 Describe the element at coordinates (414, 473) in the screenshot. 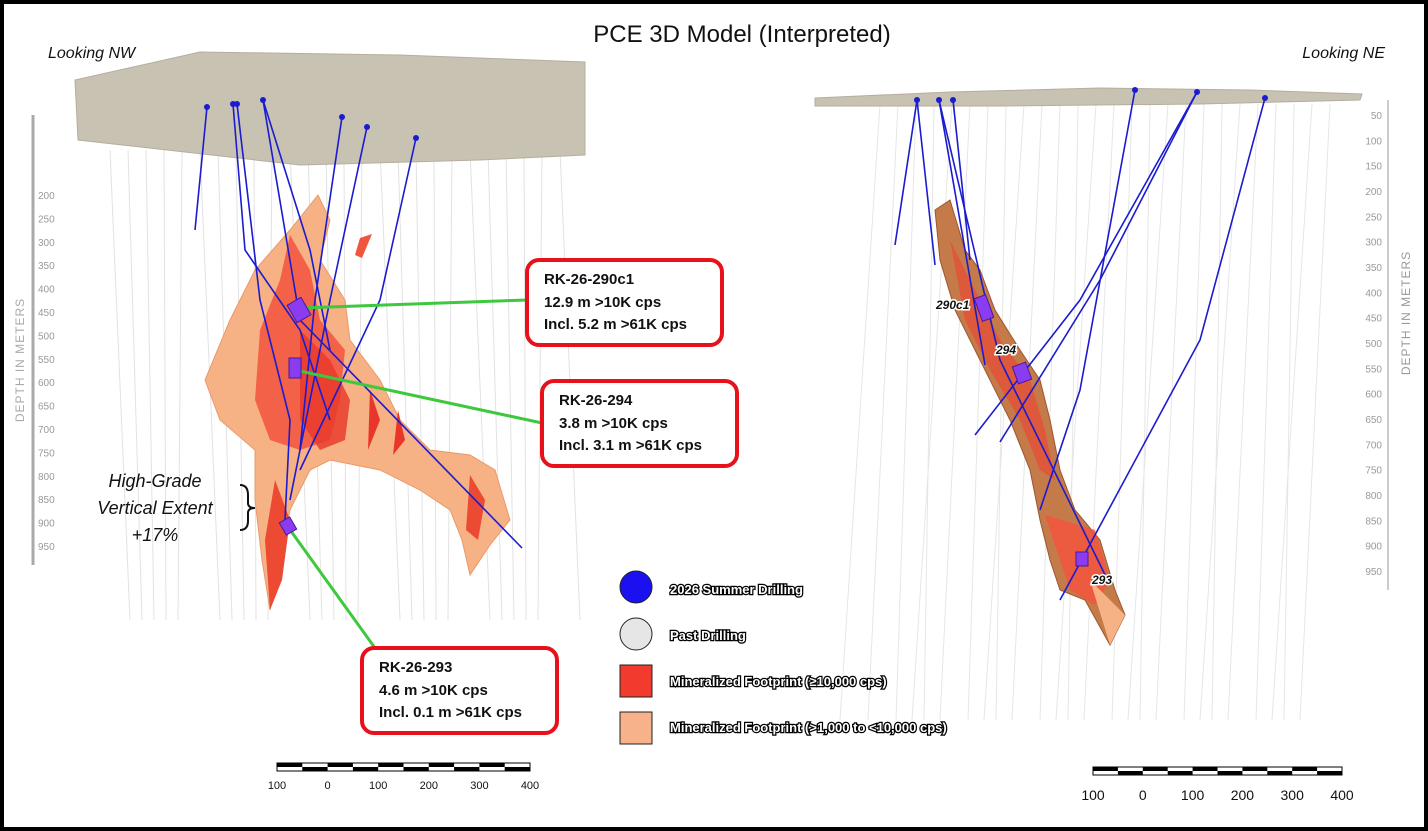

I see `leader-lines` at that location.